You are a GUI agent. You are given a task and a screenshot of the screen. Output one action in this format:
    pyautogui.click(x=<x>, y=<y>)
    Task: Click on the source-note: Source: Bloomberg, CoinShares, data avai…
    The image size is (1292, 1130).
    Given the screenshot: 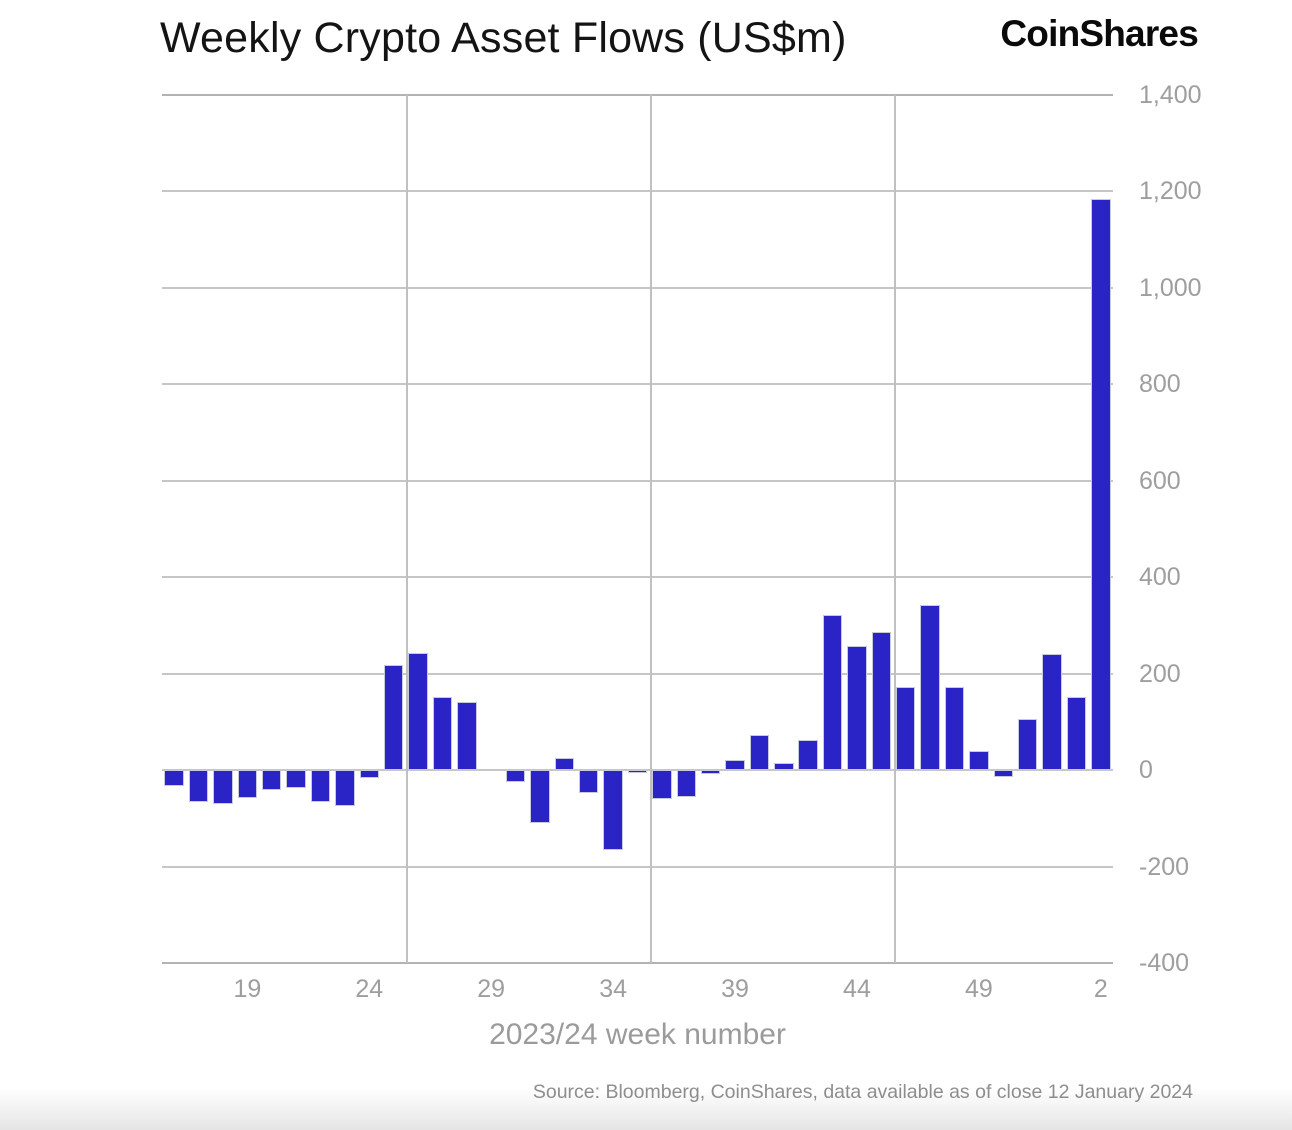 What is the action you would take?
    pyautogui.click(x=862, y=1092)
    